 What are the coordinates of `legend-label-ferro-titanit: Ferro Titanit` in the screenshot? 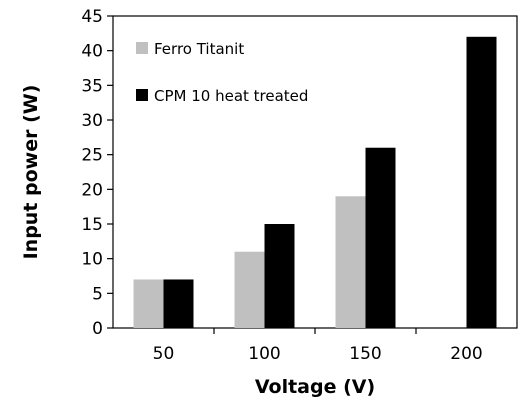 It's located at (199, 49).